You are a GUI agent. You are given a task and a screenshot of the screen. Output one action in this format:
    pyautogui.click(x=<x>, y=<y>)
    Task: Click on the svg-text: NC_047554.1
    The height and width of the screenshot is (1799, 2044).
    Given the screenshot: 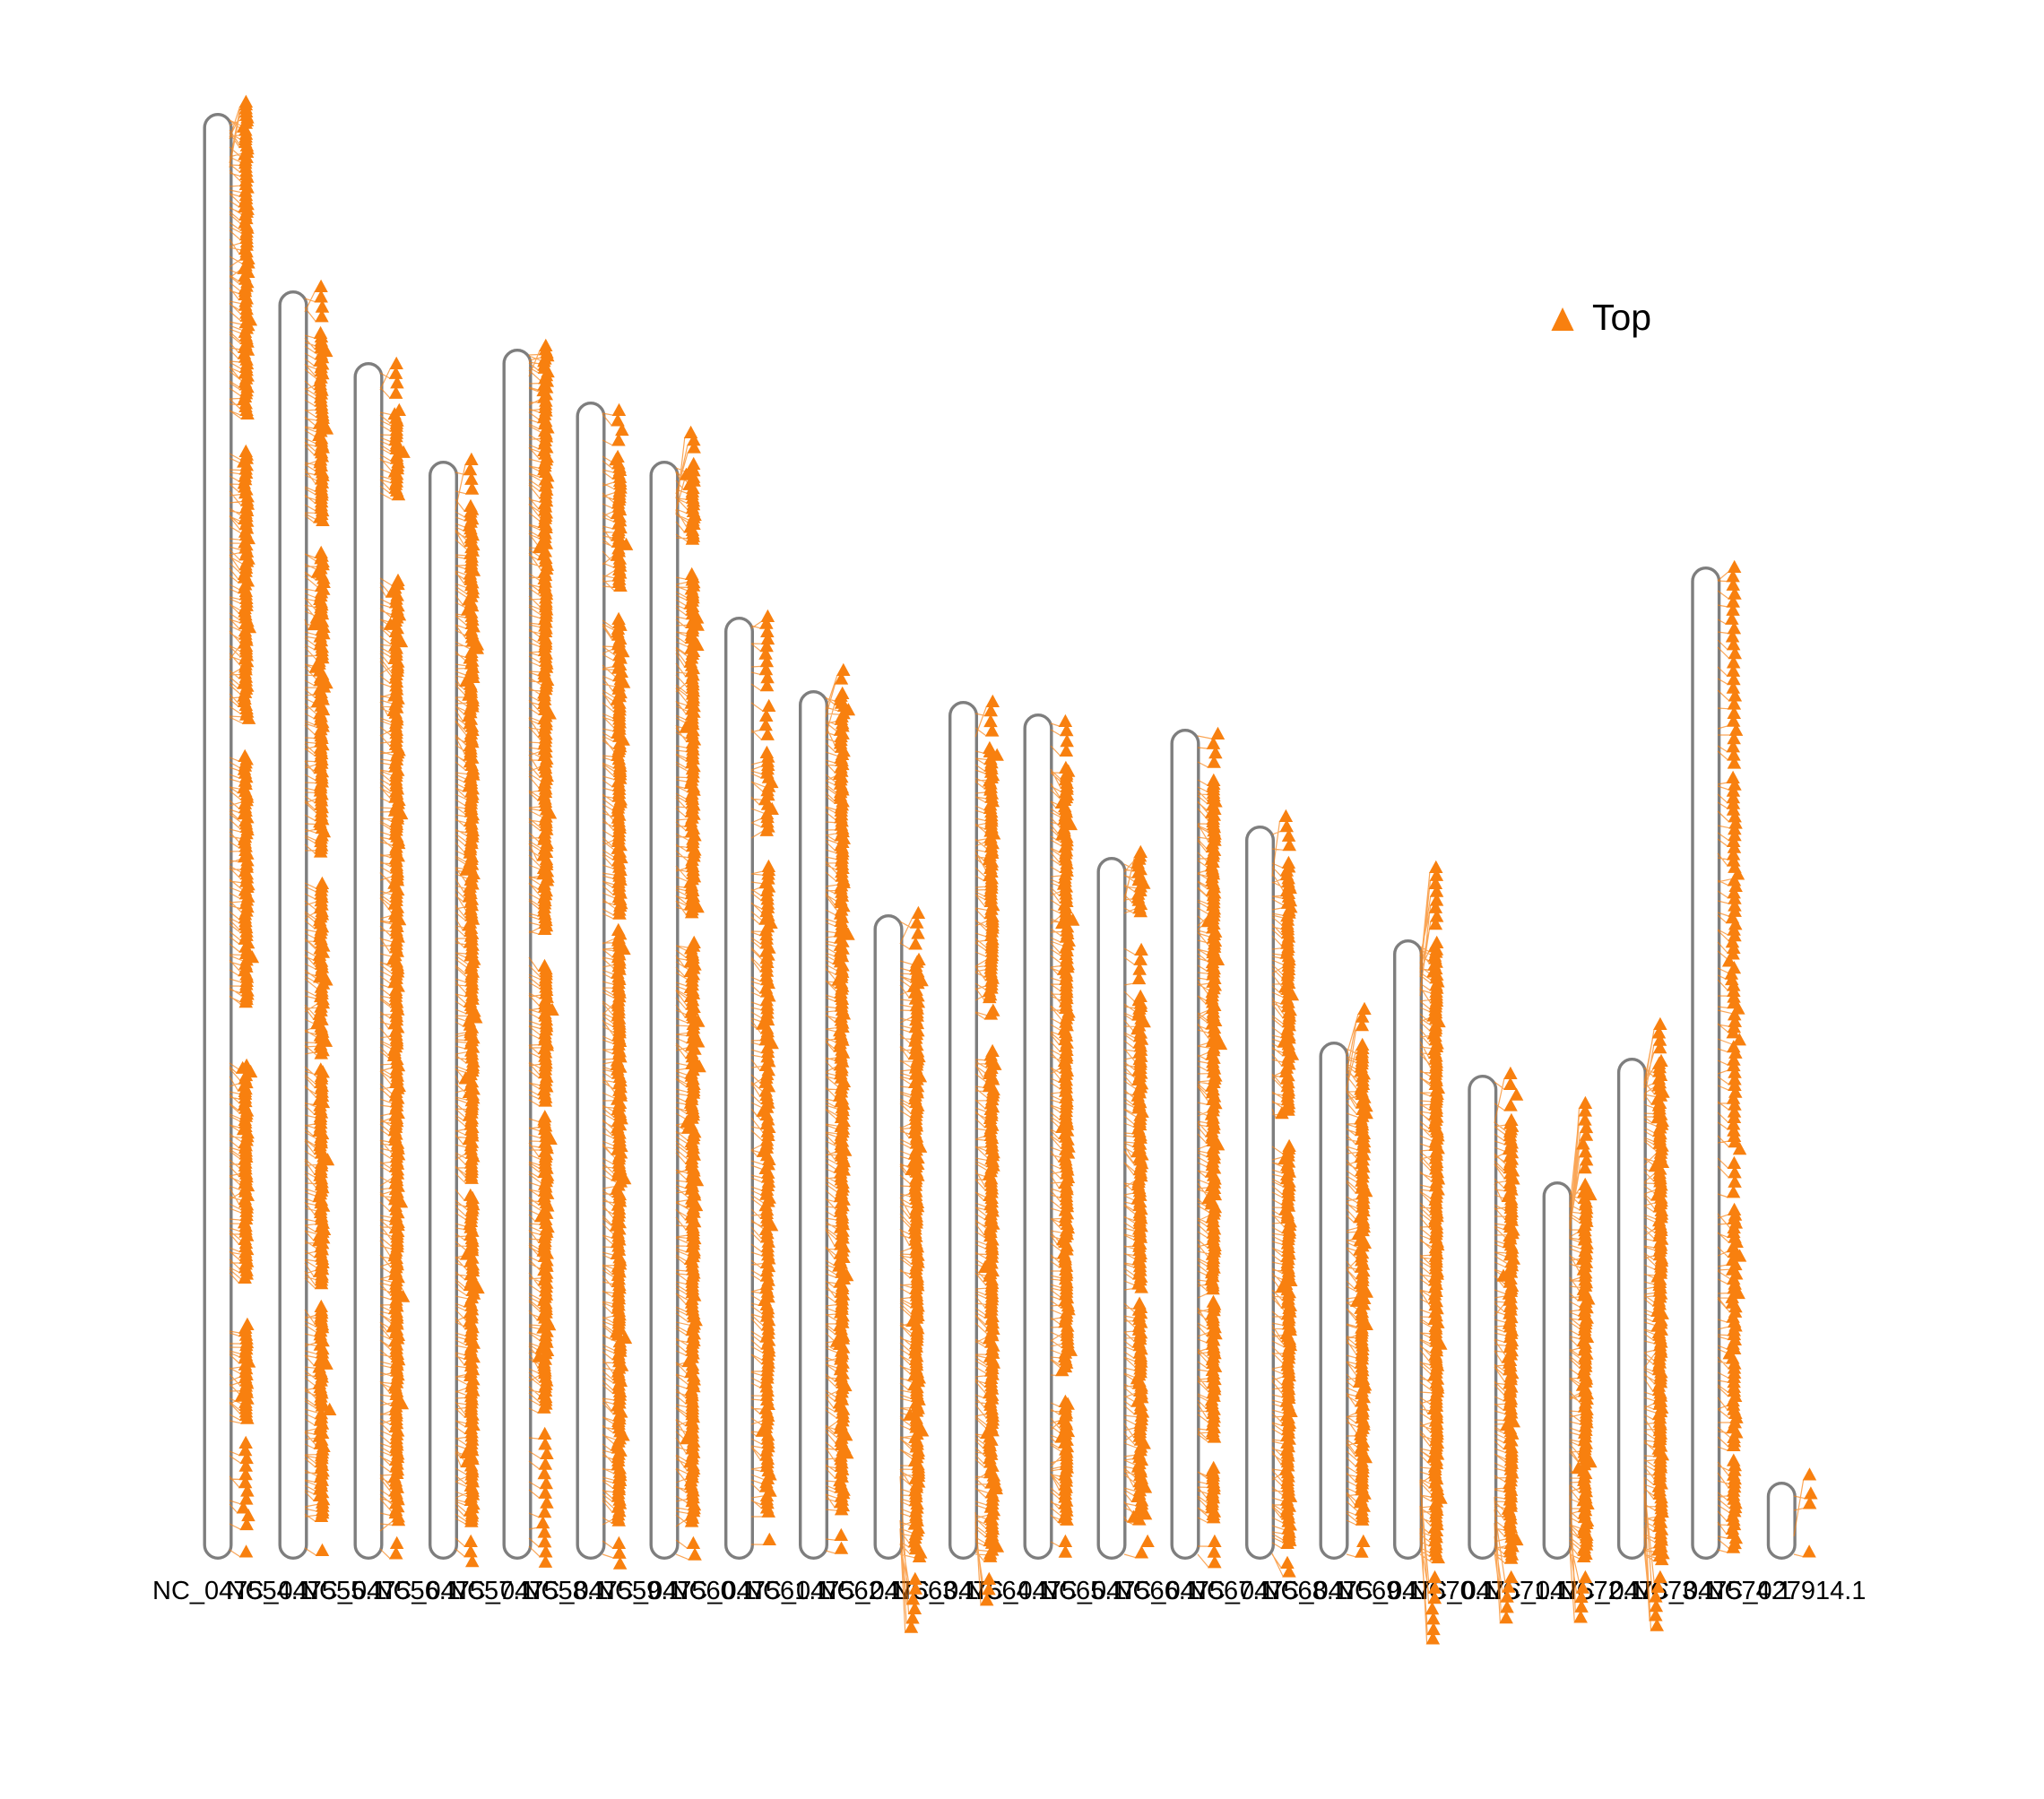 What is the action you would take?
    pyautogui.click(x=232, y=1591)
    